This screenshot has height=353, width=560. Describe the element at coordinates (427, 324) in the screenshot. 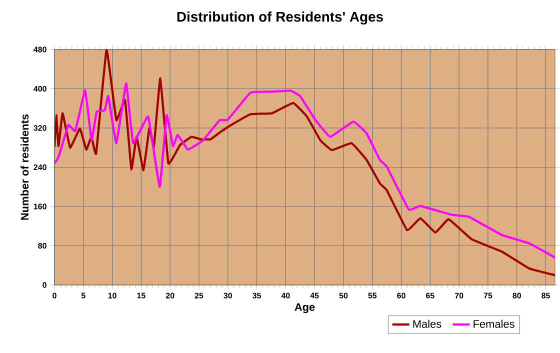

I see `legend-label: Males` at that location.